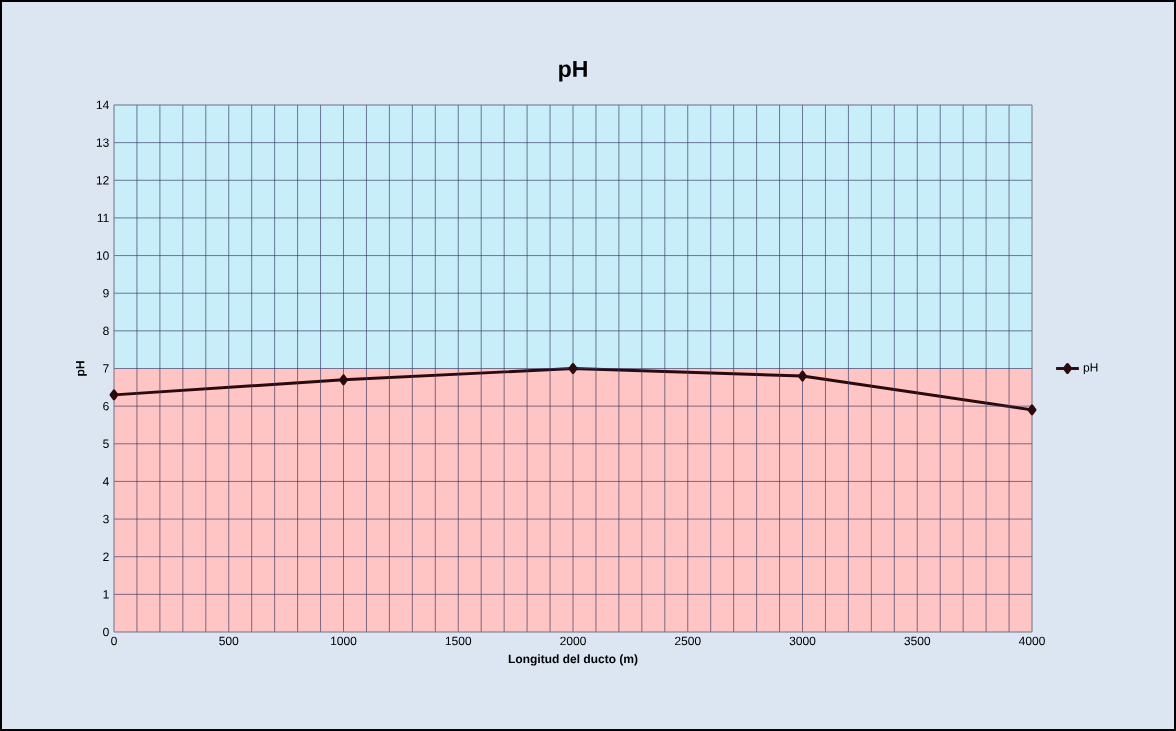 The width and height of the screenshot is (1176, 731). Describe the element at coordinates (688, 641) in the screenshot. I see `x-tick-label: 2500` at that location.